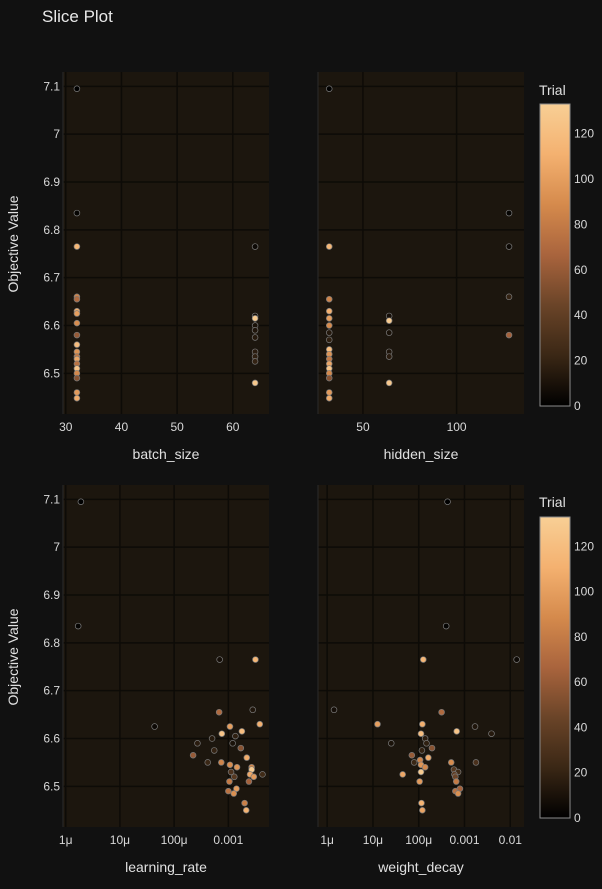  Describe the element at coordinates (584, 179) in the screenshot. I see `colorbar-tick-label: 100` at that location.